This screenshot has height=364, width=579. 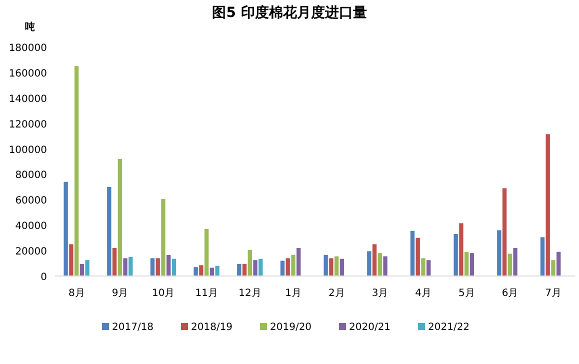 What do you see at coordinates (27, 124) in the screenshot?
I see `y-tick-label: 120000` at bounding box center [27, 124].